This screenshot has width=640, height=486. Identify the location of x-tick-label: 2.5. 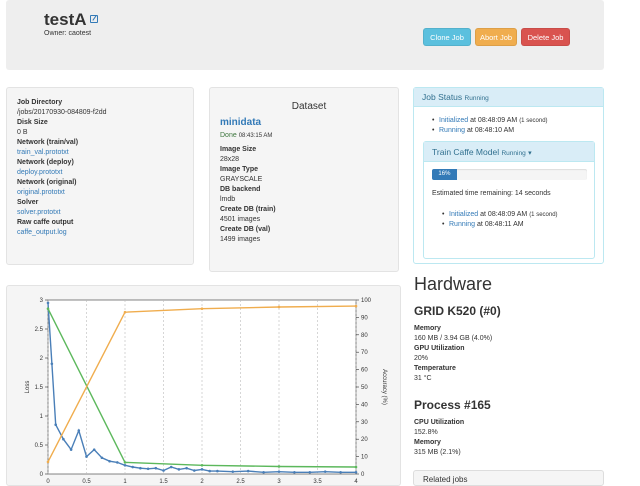
(240, 482).